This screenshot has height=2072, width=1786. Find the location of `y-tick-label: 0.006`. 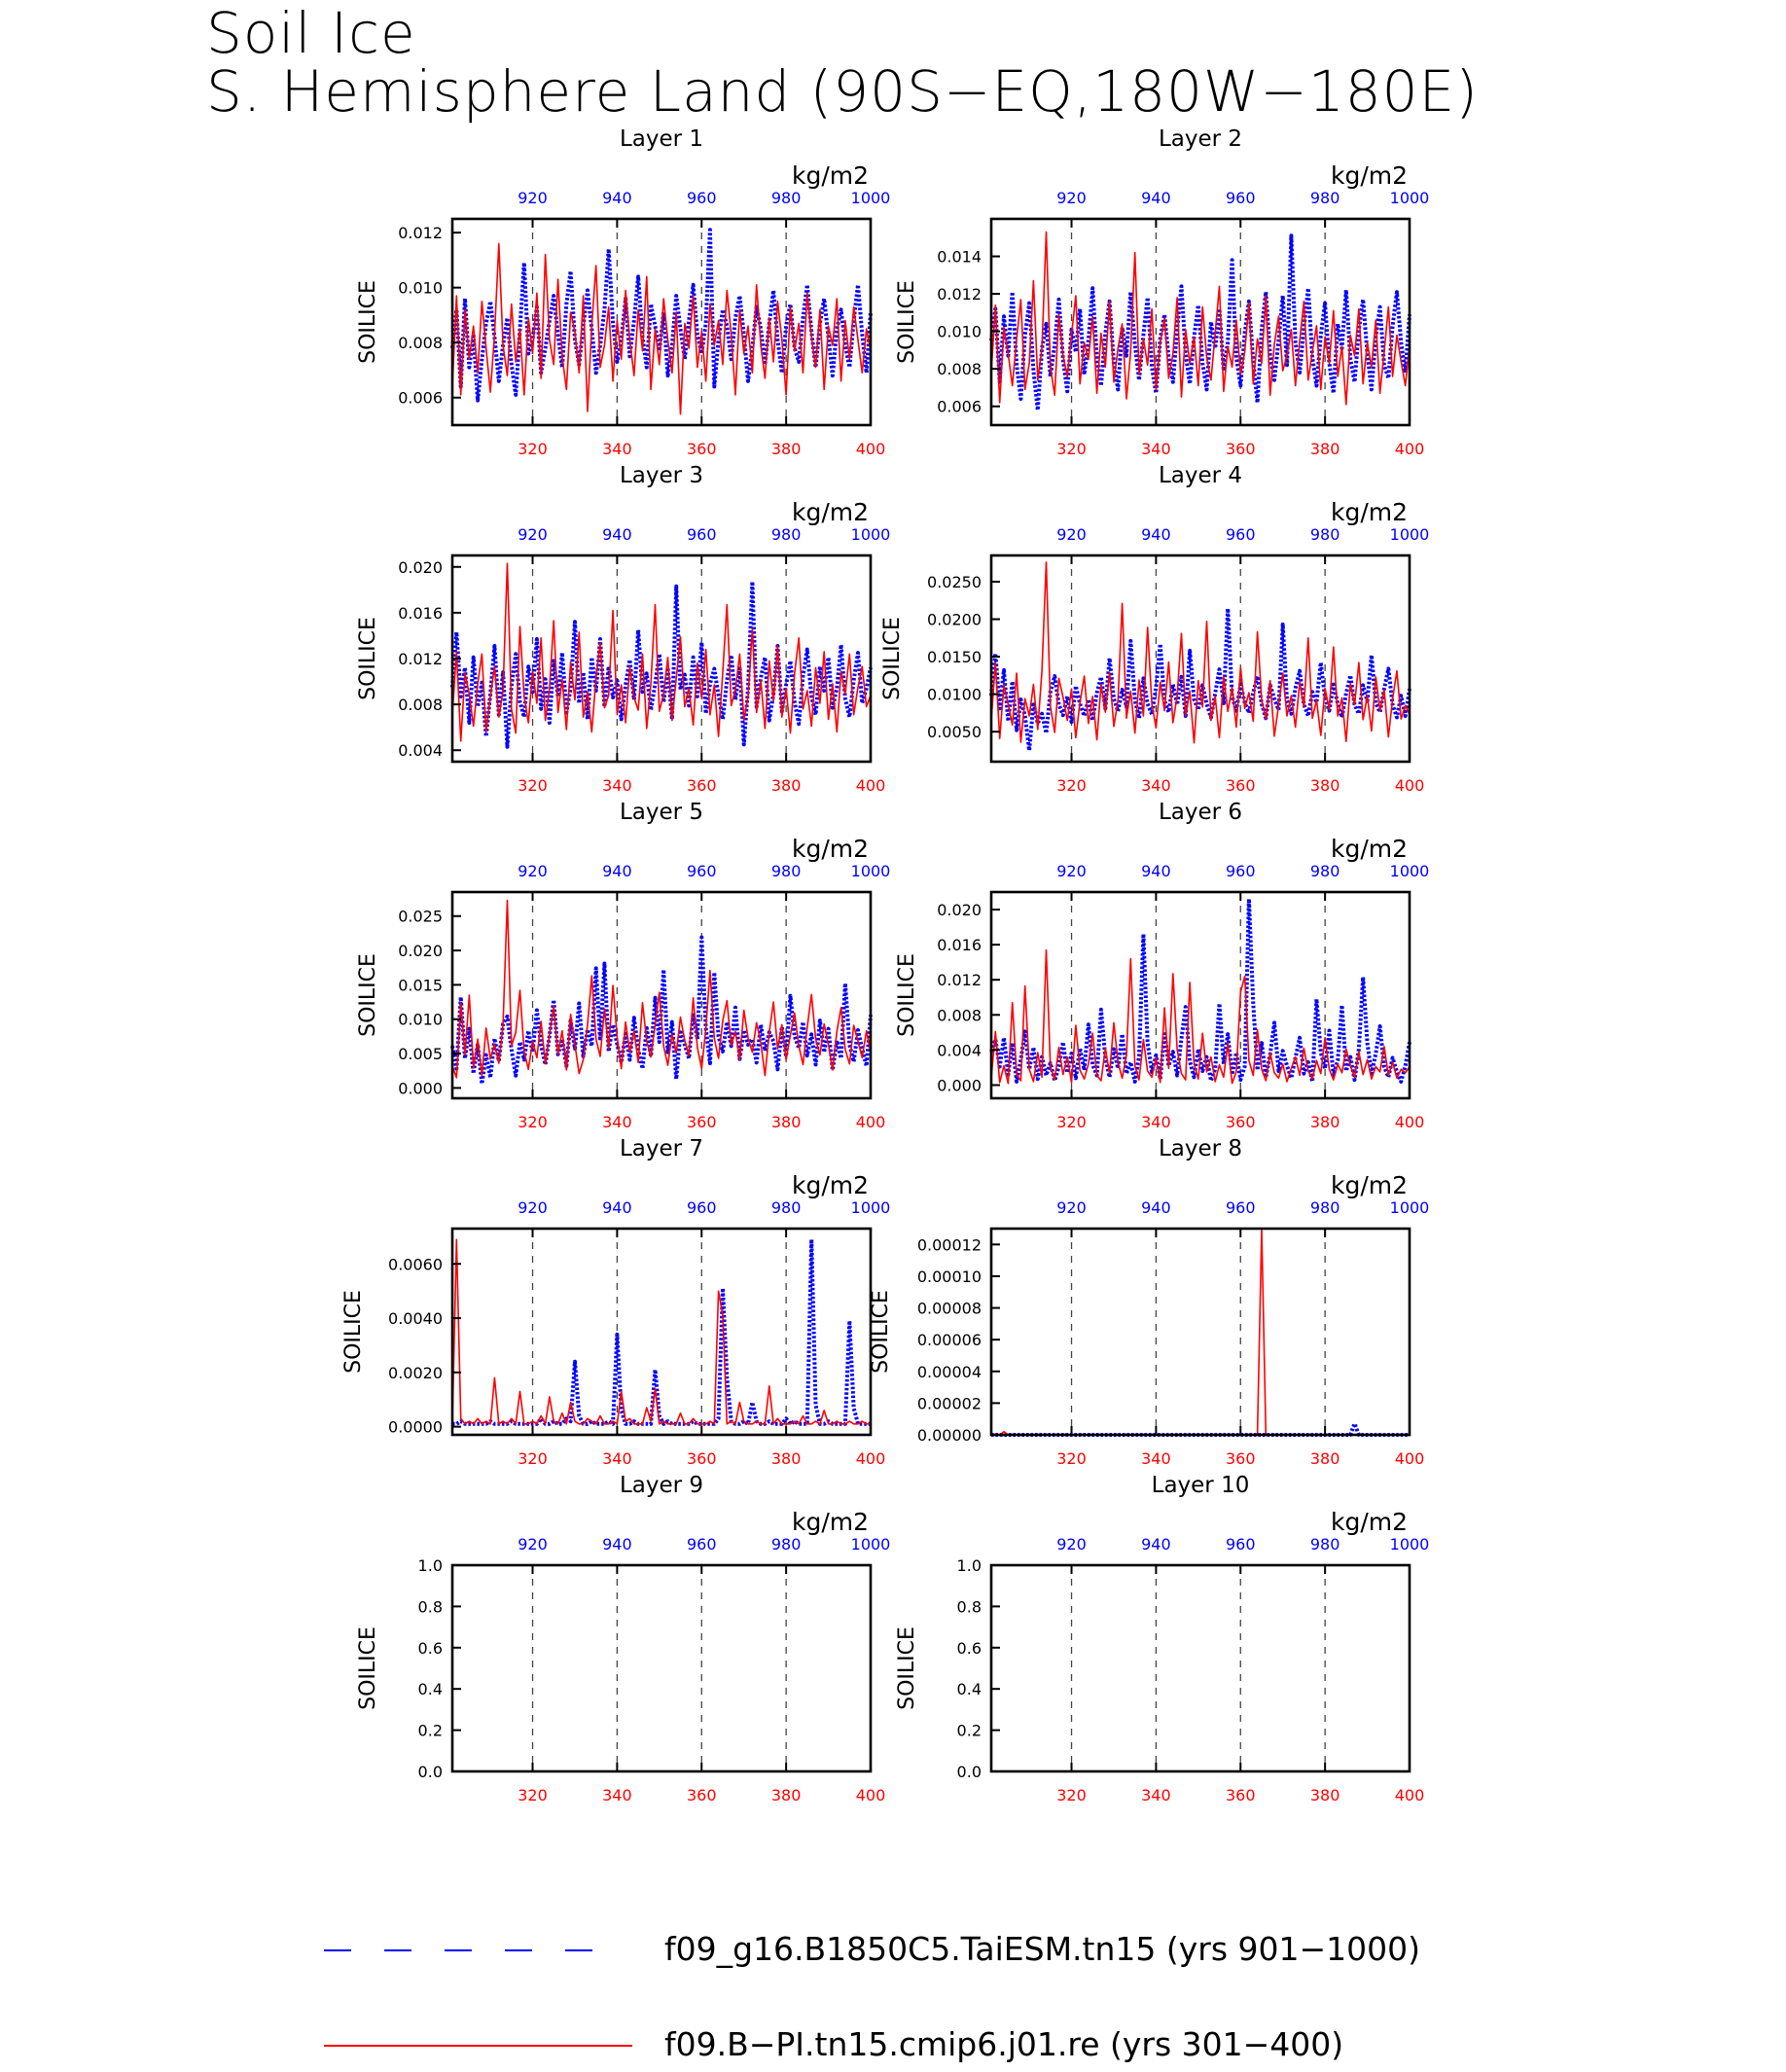

y-tick-label: 0.006 is located at coordinates (420, 398).